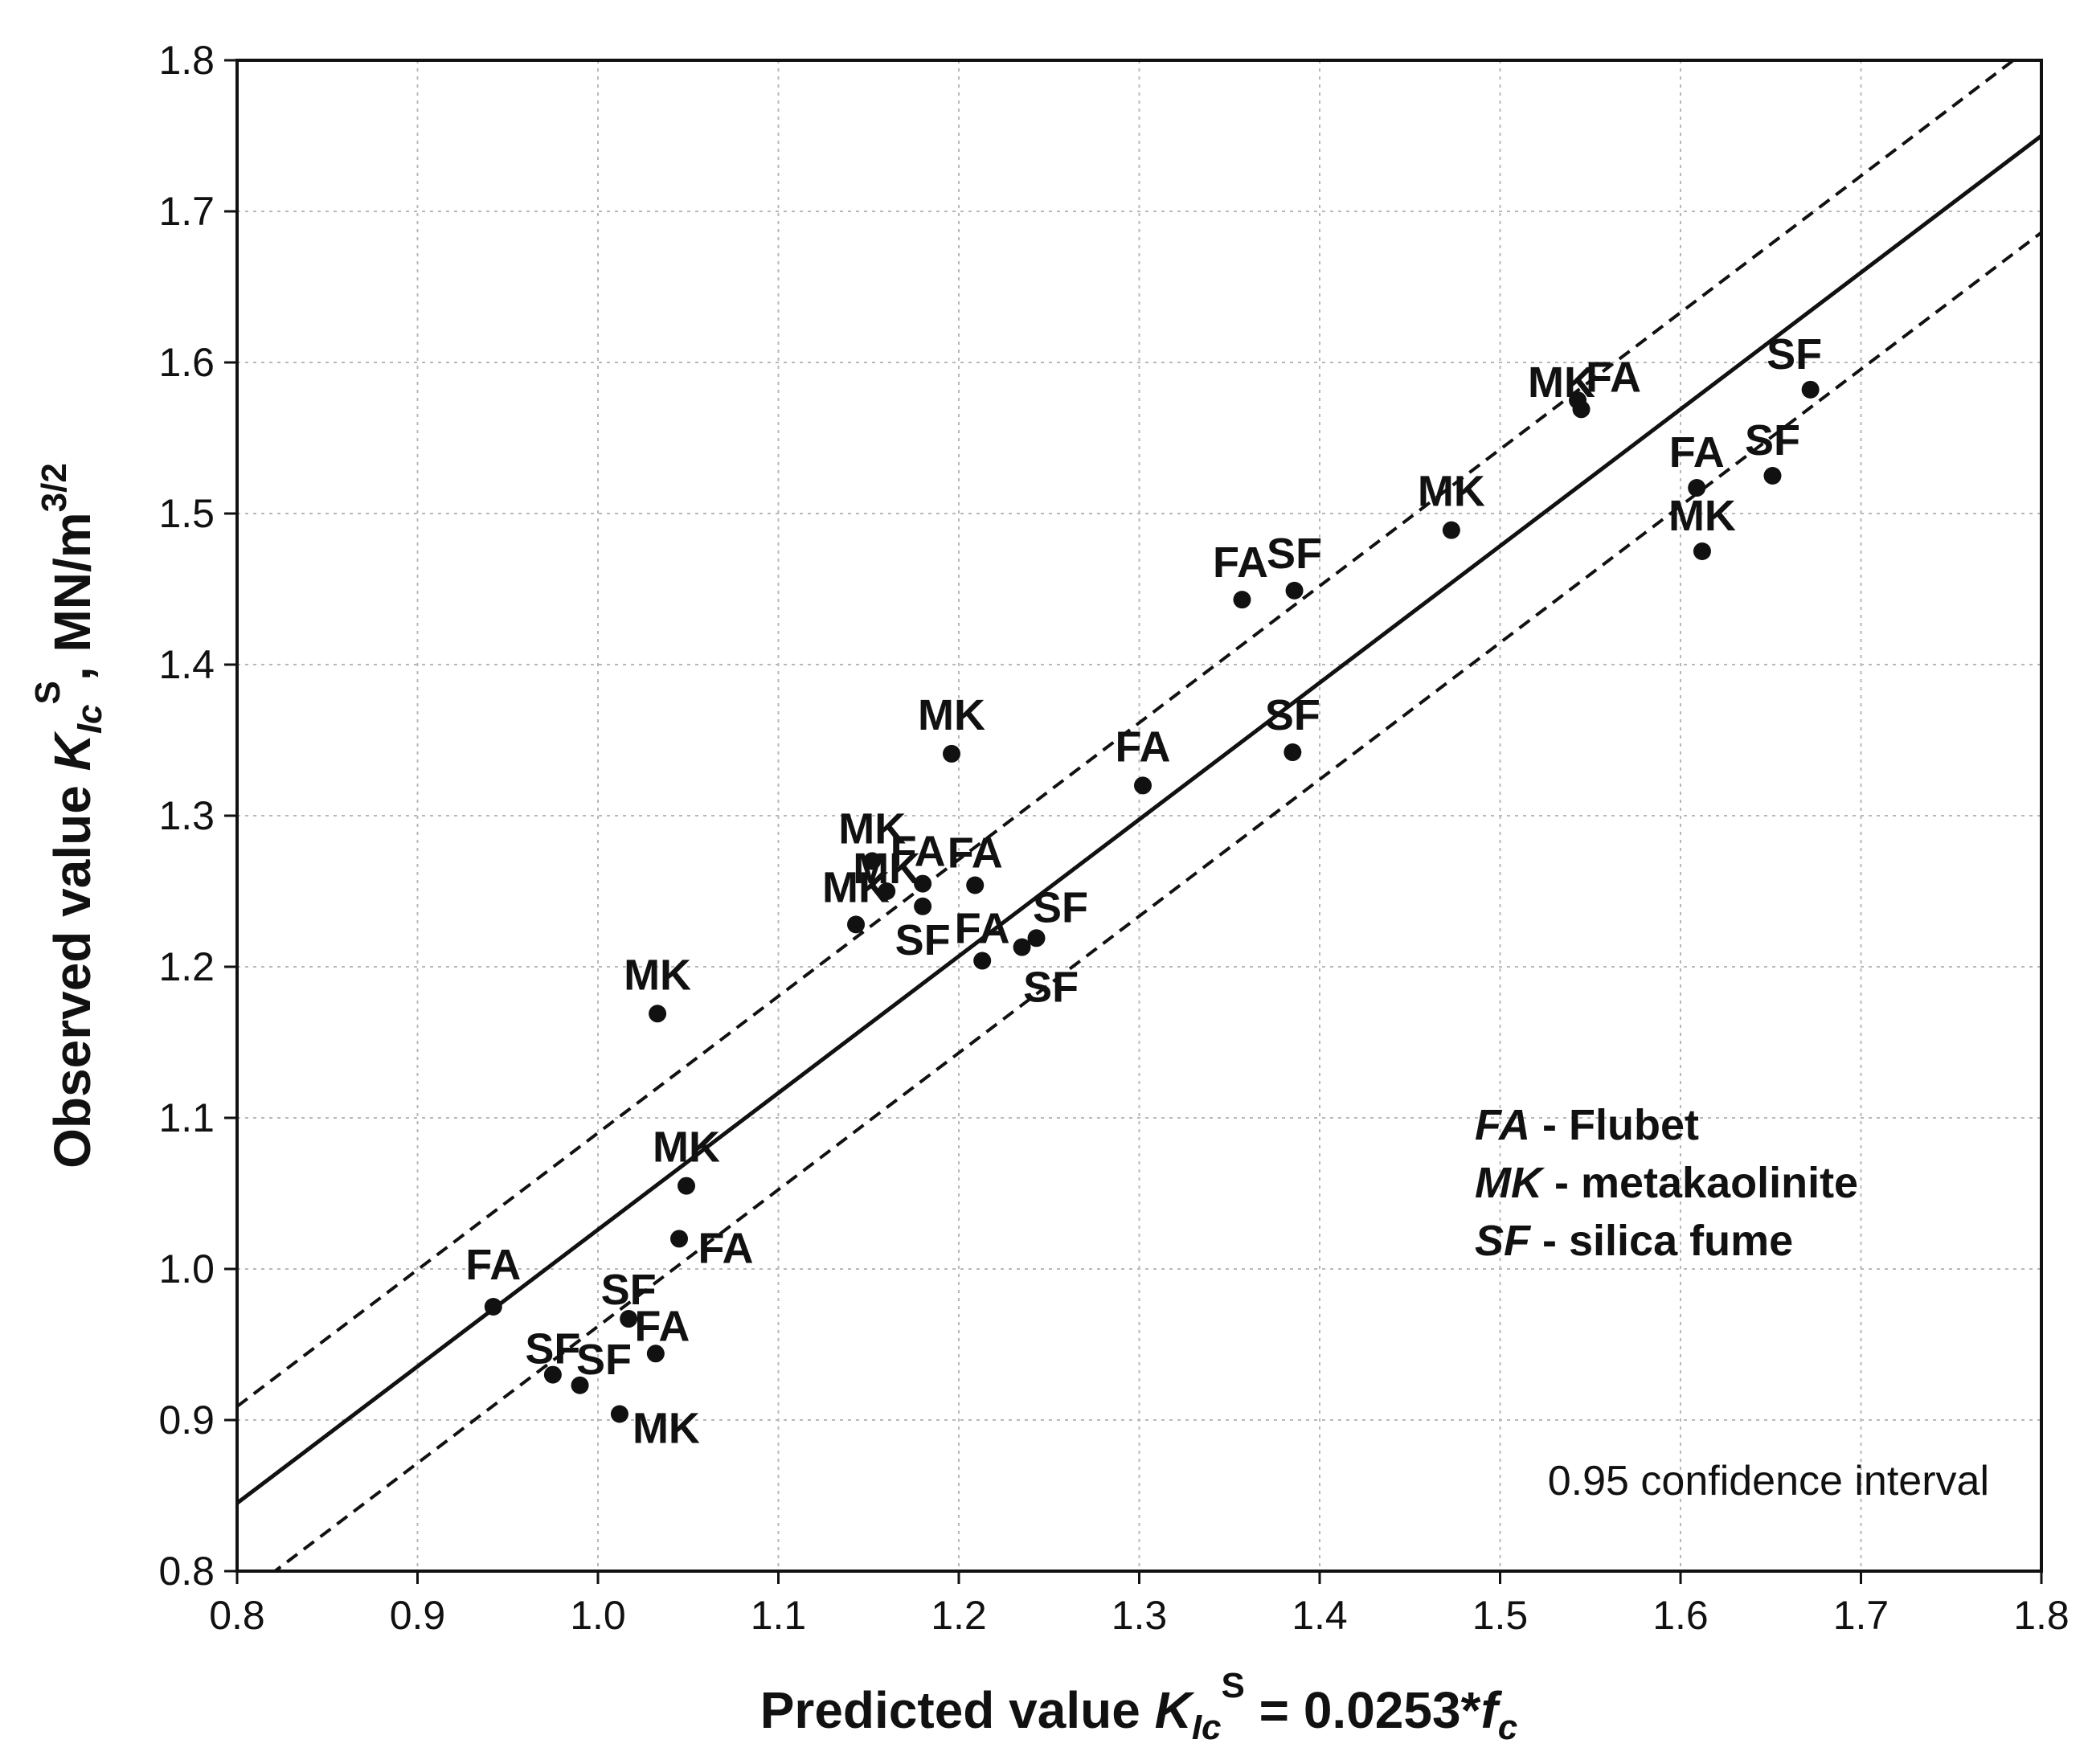 The height and width of the screenshot is (1764, 2088). I want to click on y-tick-label: 0.8, so click(186, 1571).